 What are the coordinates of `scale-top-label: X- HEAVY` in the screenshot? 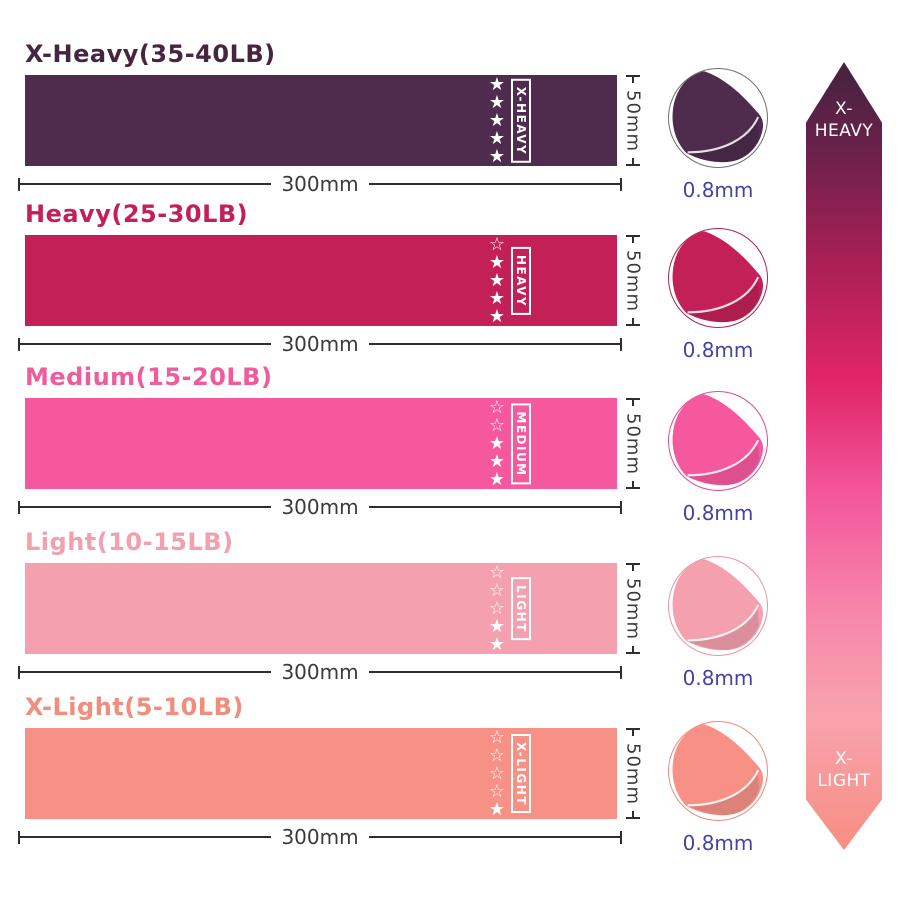 It's located at (844, 120).